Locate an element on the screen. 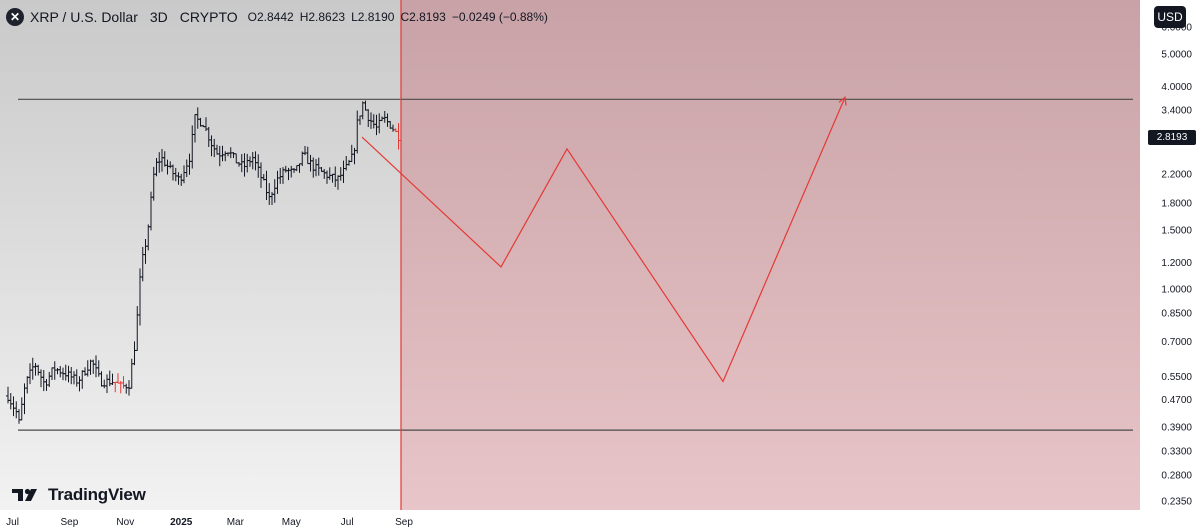 The height and width of the screenshot is (531, 1200). exchange-label: CRYPTO is located at coordinates (208, 17).